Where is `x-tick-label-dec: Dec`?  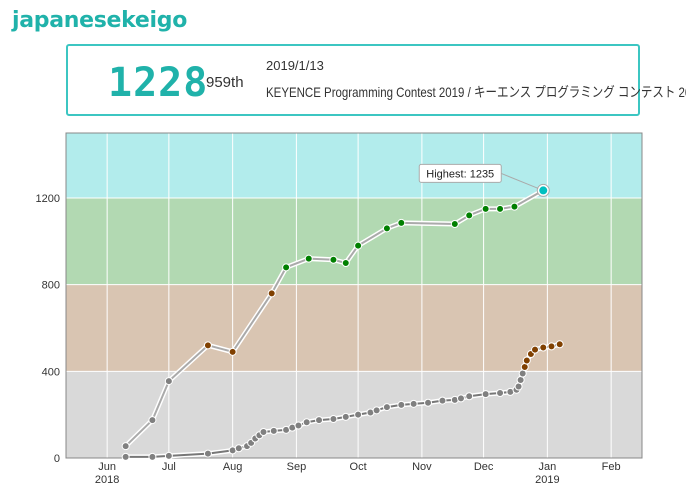
x-tick-label-dec: Dec is located at coordinates (484, 467).